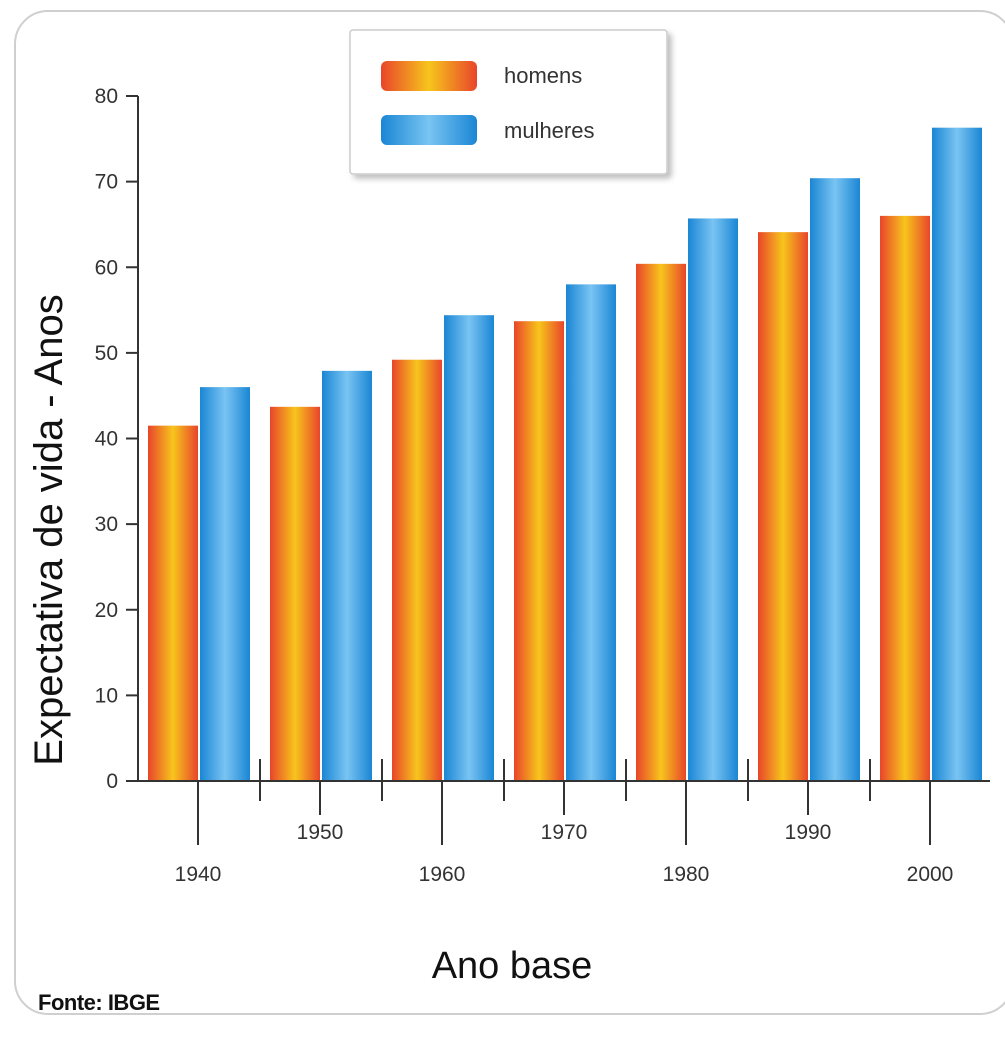  What do you see at coordinates (429, 76) in the screenshot?
I see `legend-swatch-homens` at bounding box center [429, 76].